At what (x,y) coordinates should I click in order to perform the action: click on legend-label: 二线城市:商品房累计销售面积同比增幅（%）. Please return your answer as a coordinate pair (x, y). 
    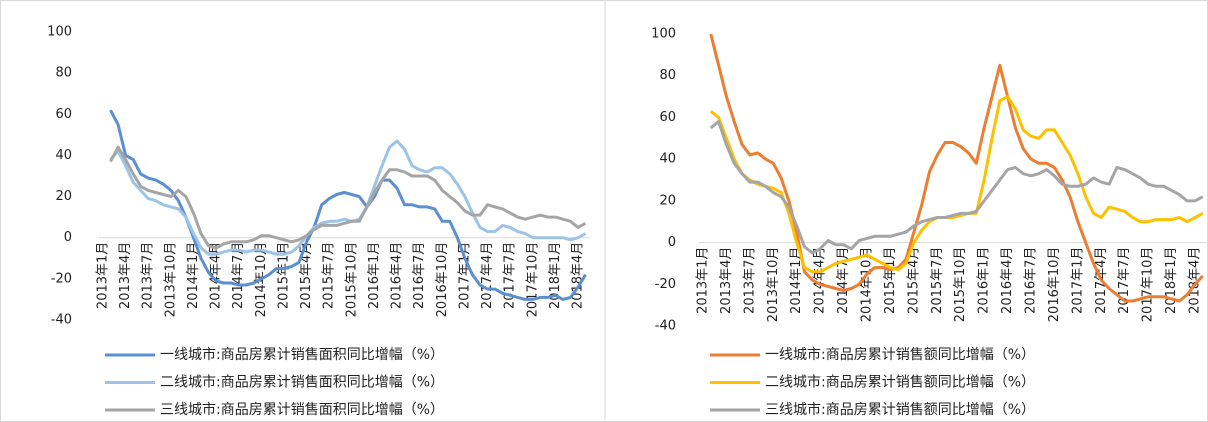
    Looking at the image, I should click on (302, 382).